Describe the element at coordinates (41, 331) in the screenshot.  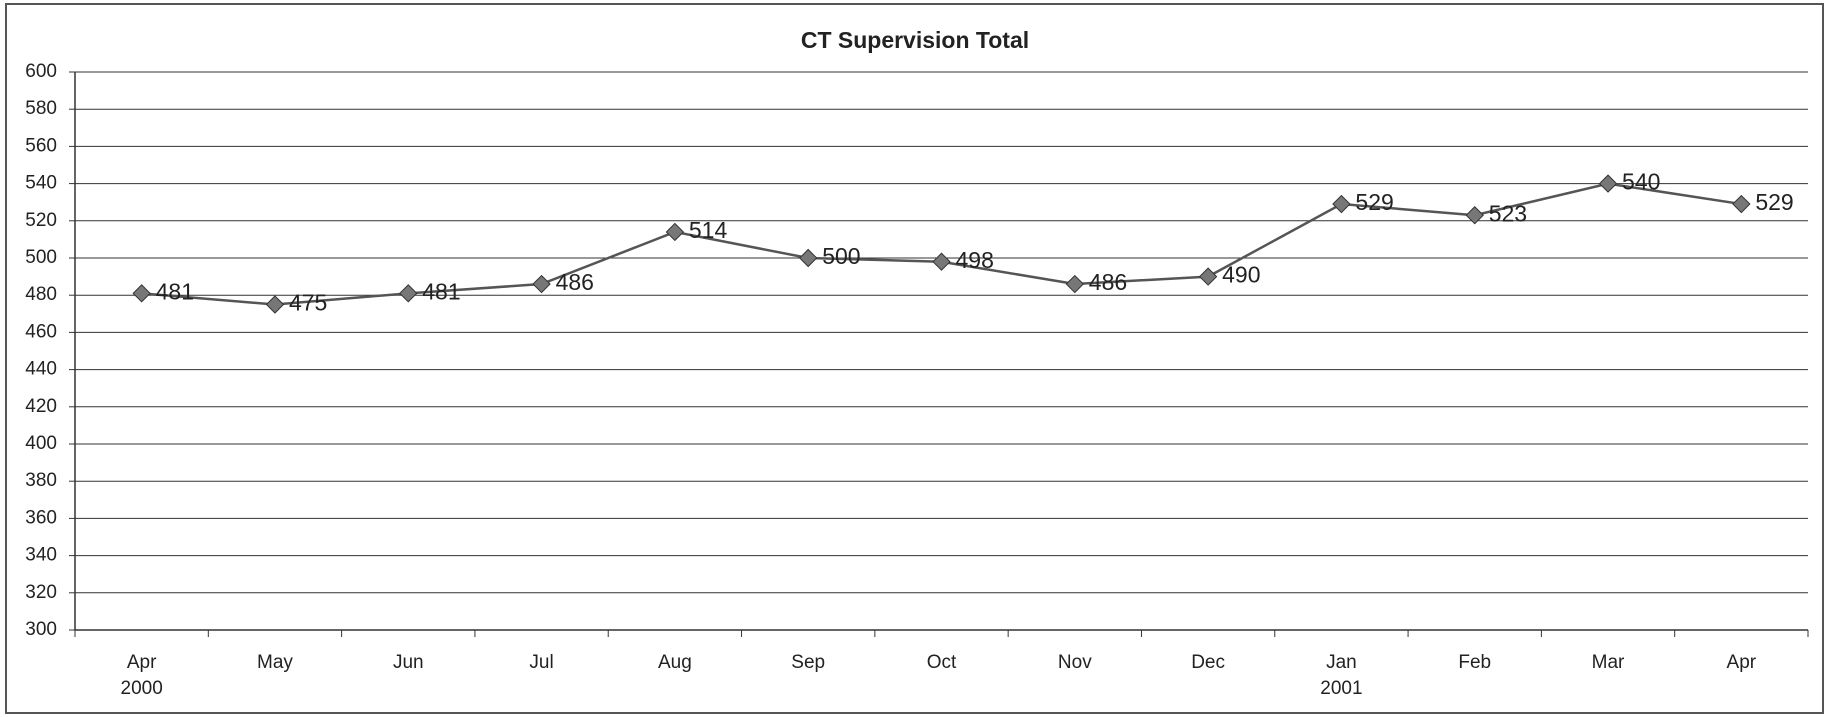
I see `y-tick-label: 460` at that location.